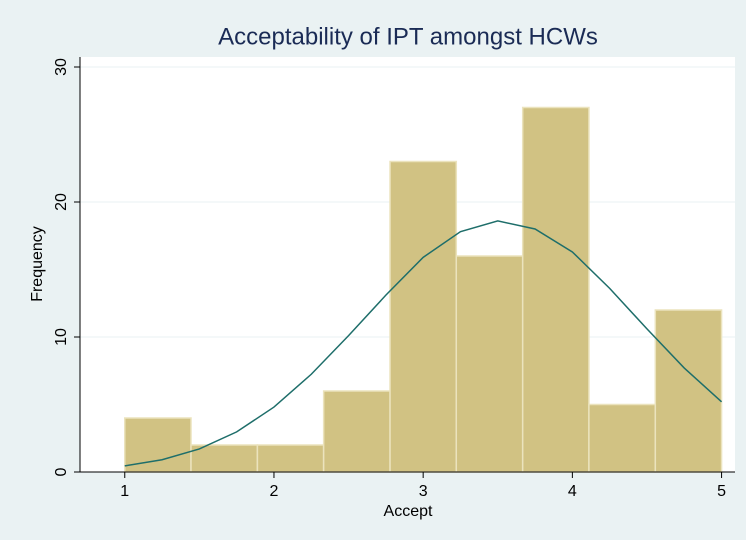 The width and height of the screenshot is (746, 540). What do you see at coordinates (37, 264) in the screenshot?
I see `y-axis-label: Frequency` at bounding box center [37, 264].